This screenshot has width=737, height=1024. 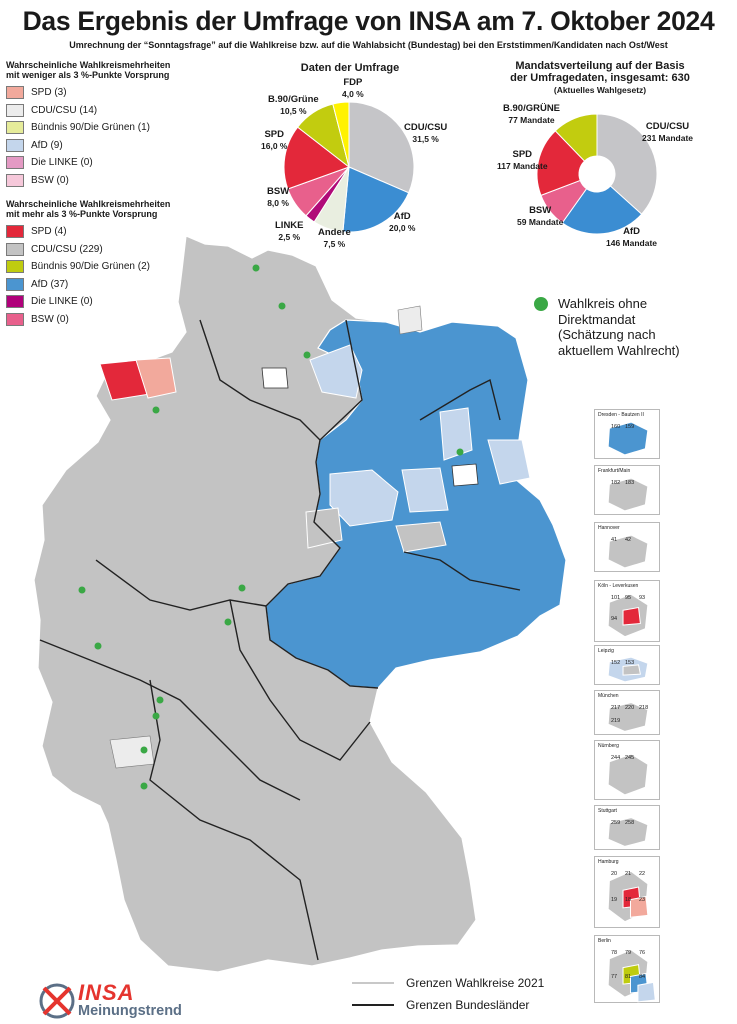 What do you see at coordinates (350, 68) in the screenshot?
I see `poll-chart-title: Daten der Umfrage` at bounding box center [350, 68].